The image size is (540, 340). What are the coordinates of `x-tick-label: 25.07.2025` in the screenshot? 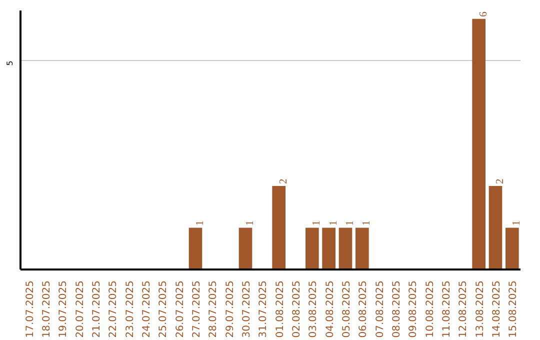 It's located at (164, 309).